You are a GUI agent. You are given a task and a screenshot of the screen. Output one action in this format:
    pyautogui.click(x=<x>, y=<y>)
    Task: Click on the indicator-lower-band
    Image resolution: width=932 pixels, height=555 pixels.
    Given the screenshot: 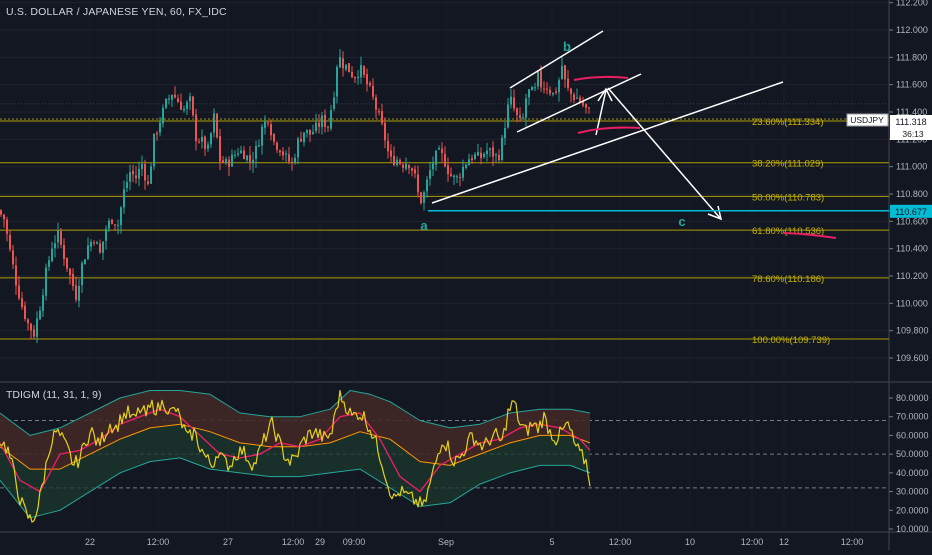 What is the action you would take?
    pyautogui.click(x=295, y=488)
    